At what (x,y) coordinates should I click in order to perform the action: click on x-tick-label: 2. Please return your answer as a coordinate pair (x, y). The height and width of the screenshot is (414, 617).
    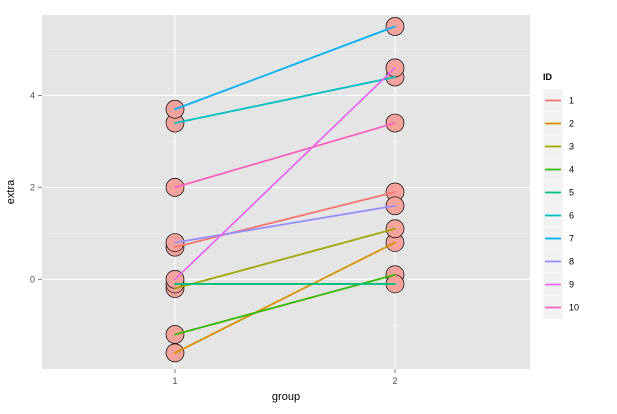
    Looking at the image, I should click on (394, 381).